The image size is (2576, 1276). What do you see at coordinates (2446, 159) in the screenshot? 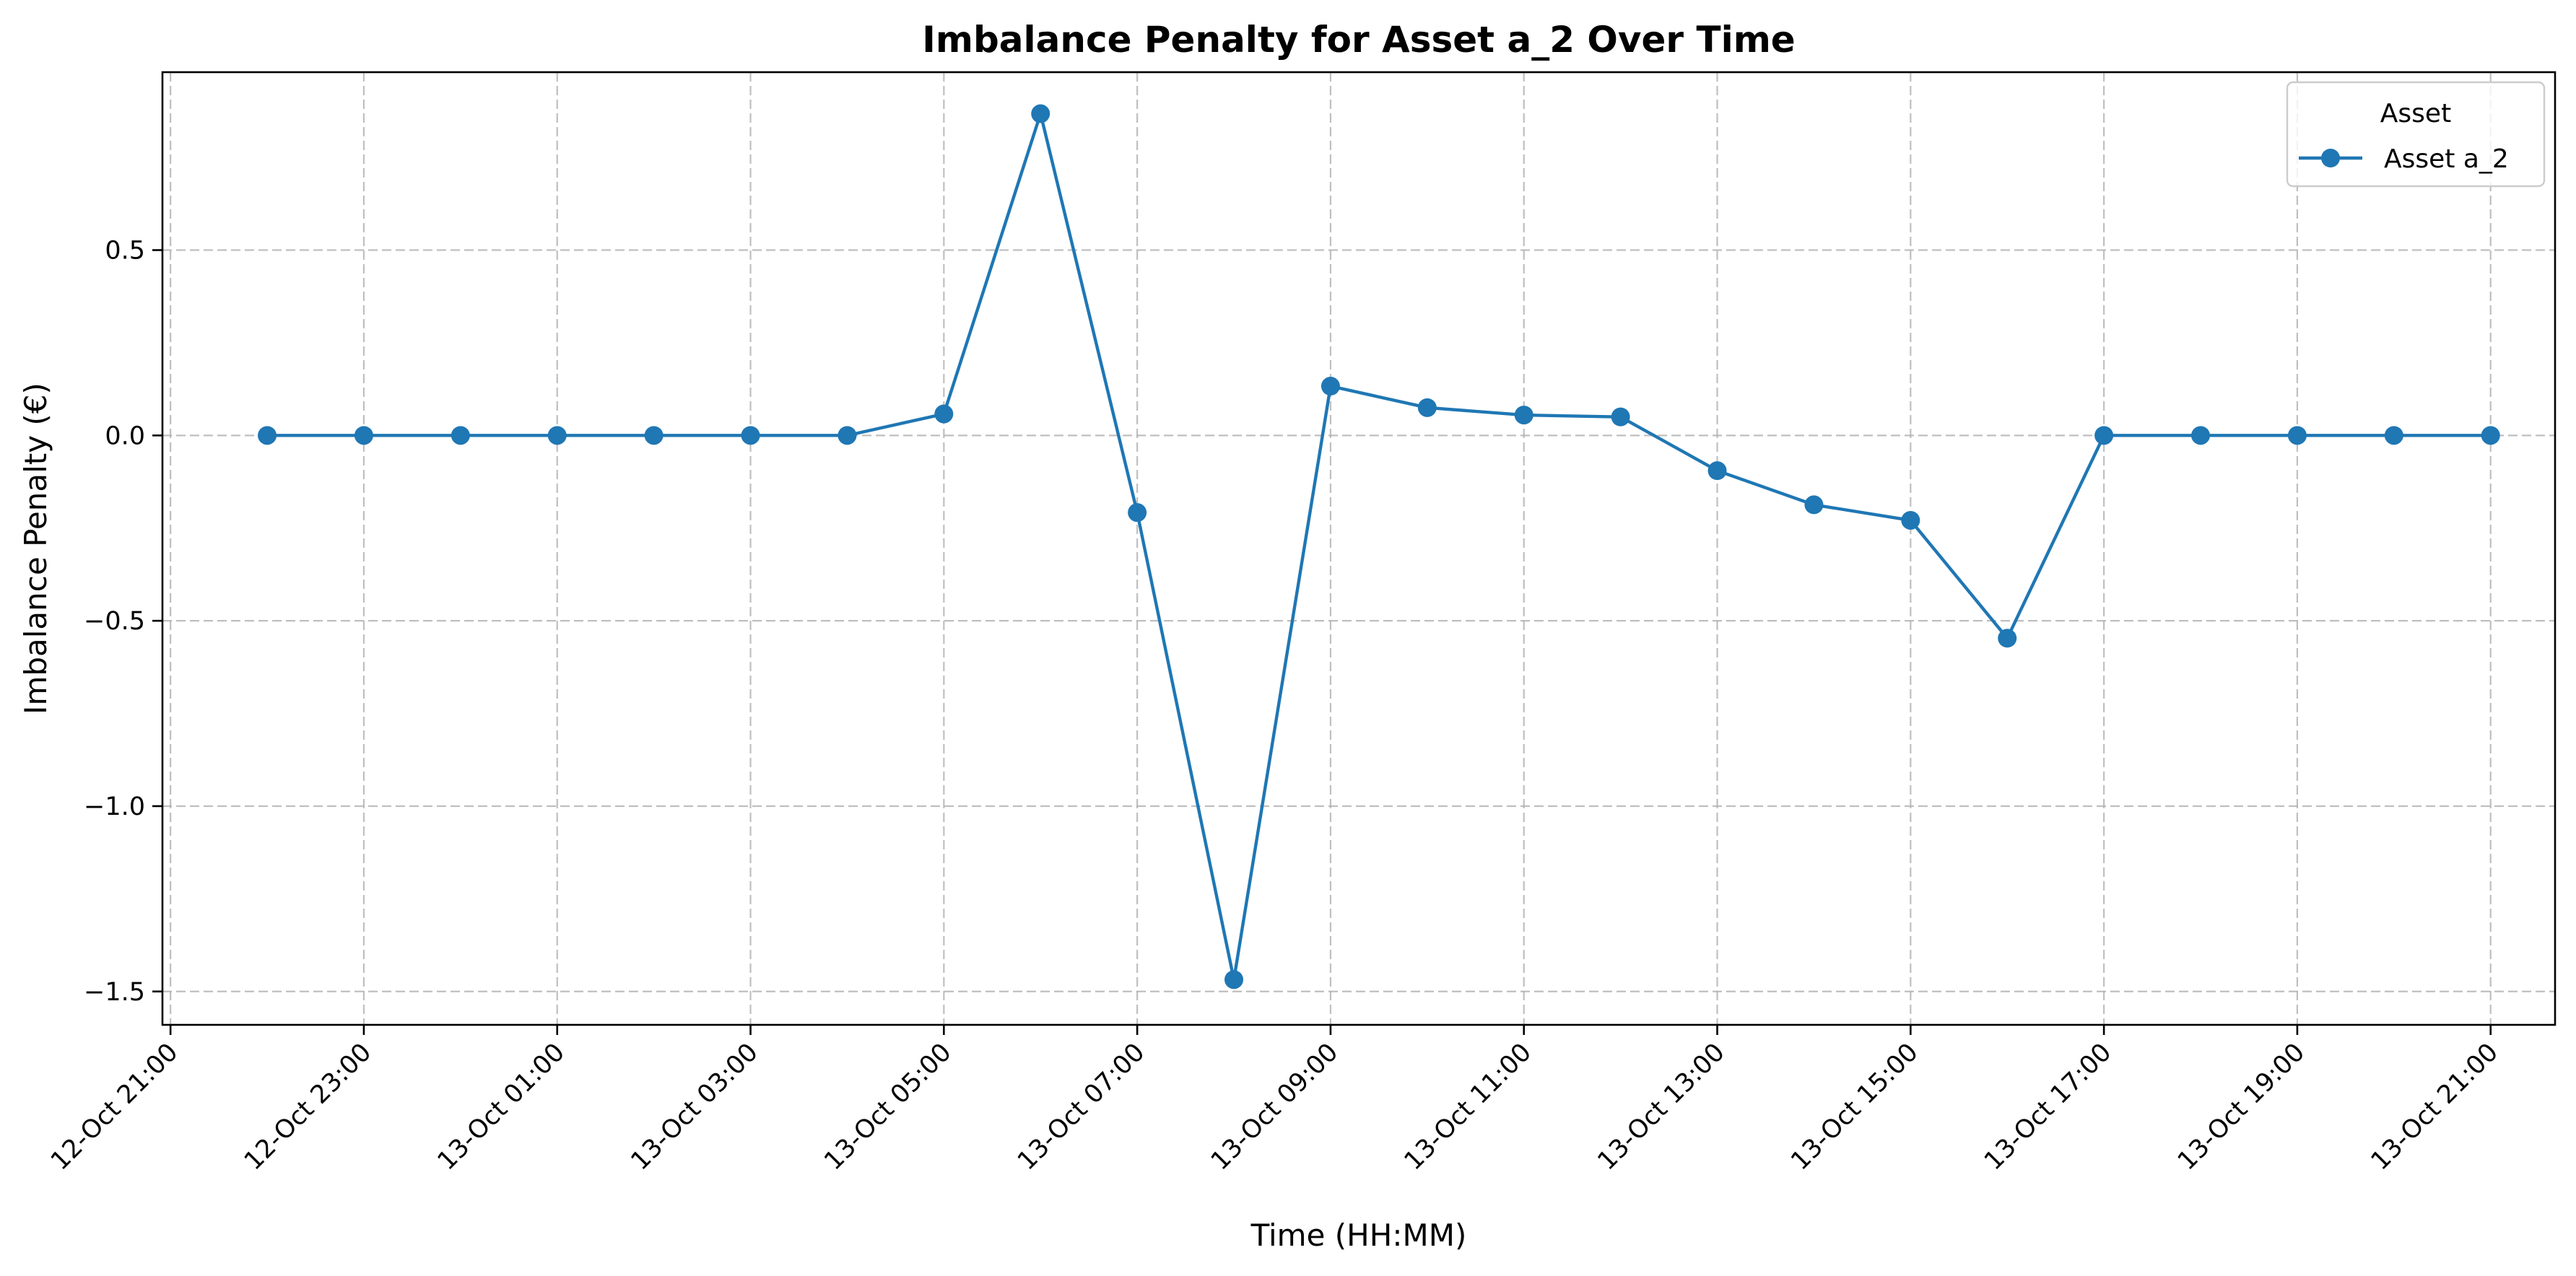
I see `legend-entry-asset-a2: Asset a_2` at bounding box center [2446, 159].